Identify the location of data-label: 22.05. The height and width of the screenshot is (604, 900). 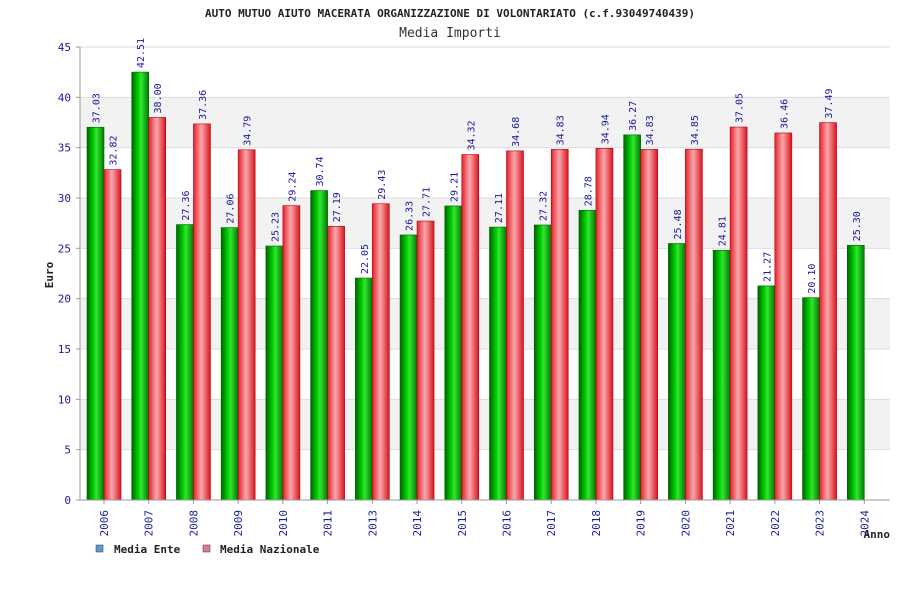
(365, 259).